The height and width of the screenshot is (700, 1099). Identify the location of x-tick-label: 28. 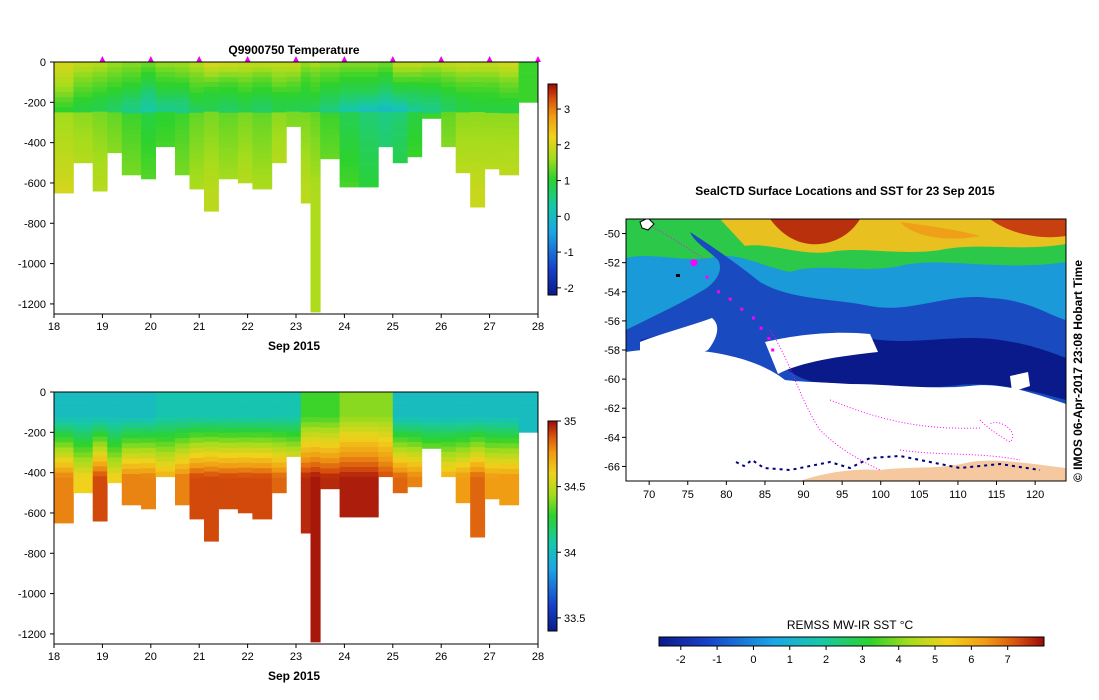
(538, 327).